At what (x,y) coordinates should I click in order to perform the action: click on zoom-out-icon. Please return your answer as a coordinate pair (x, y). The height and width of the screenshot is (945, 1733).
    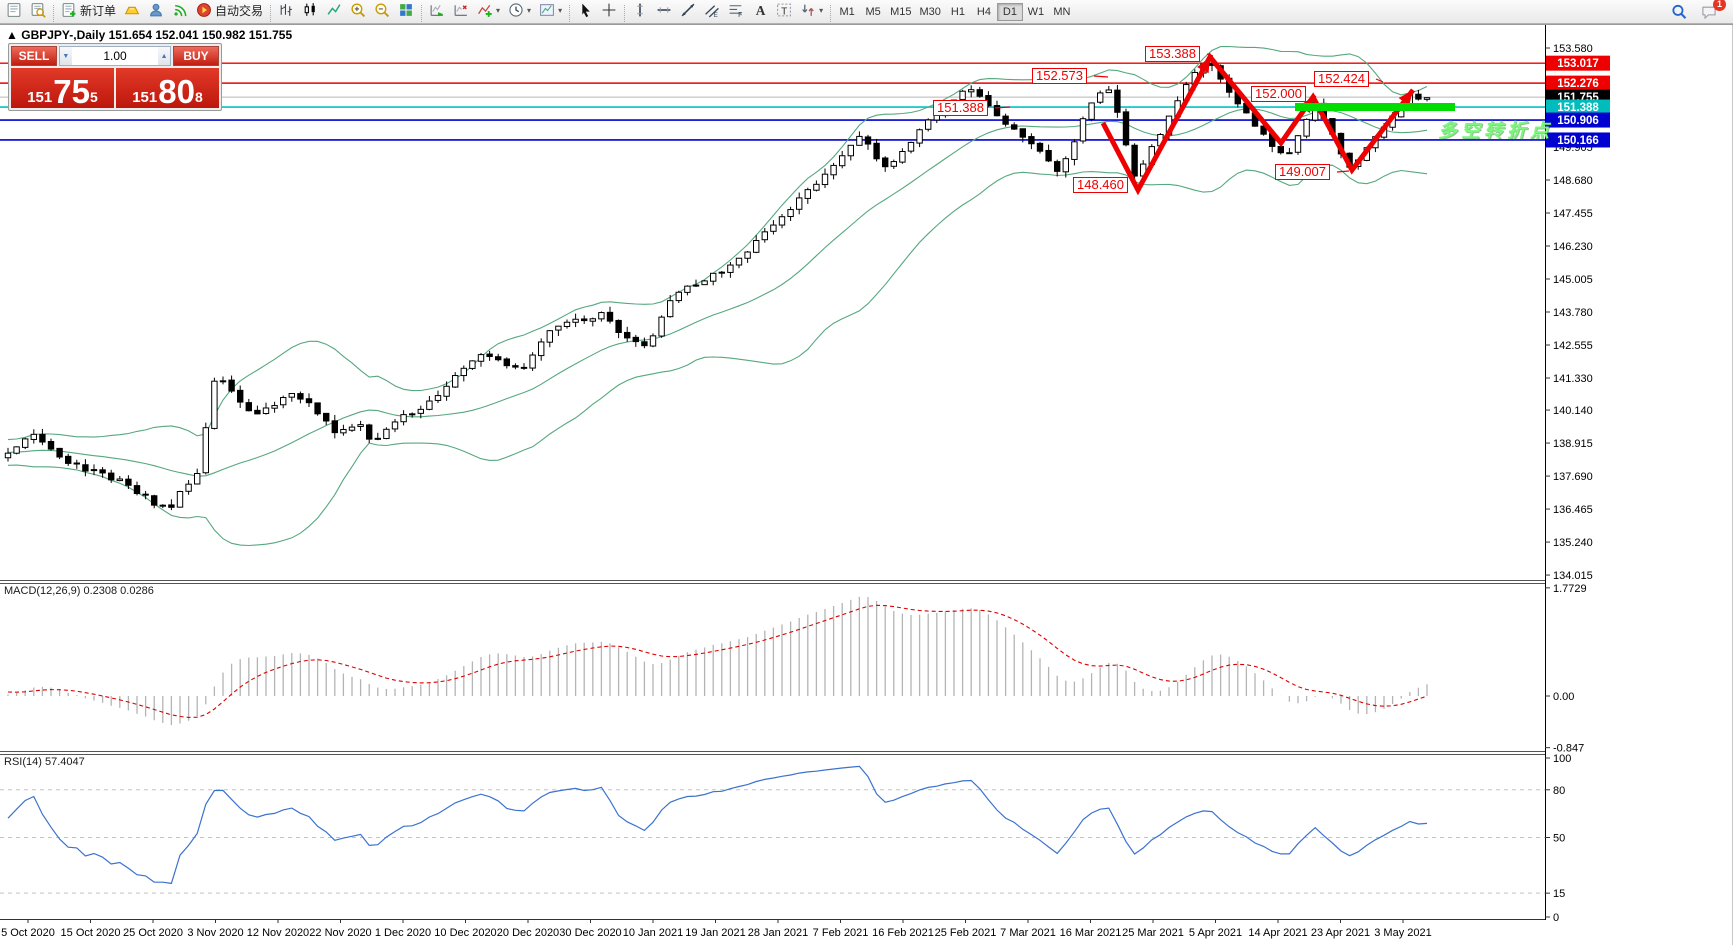
    Looking at the image, I should click on (382, 10).